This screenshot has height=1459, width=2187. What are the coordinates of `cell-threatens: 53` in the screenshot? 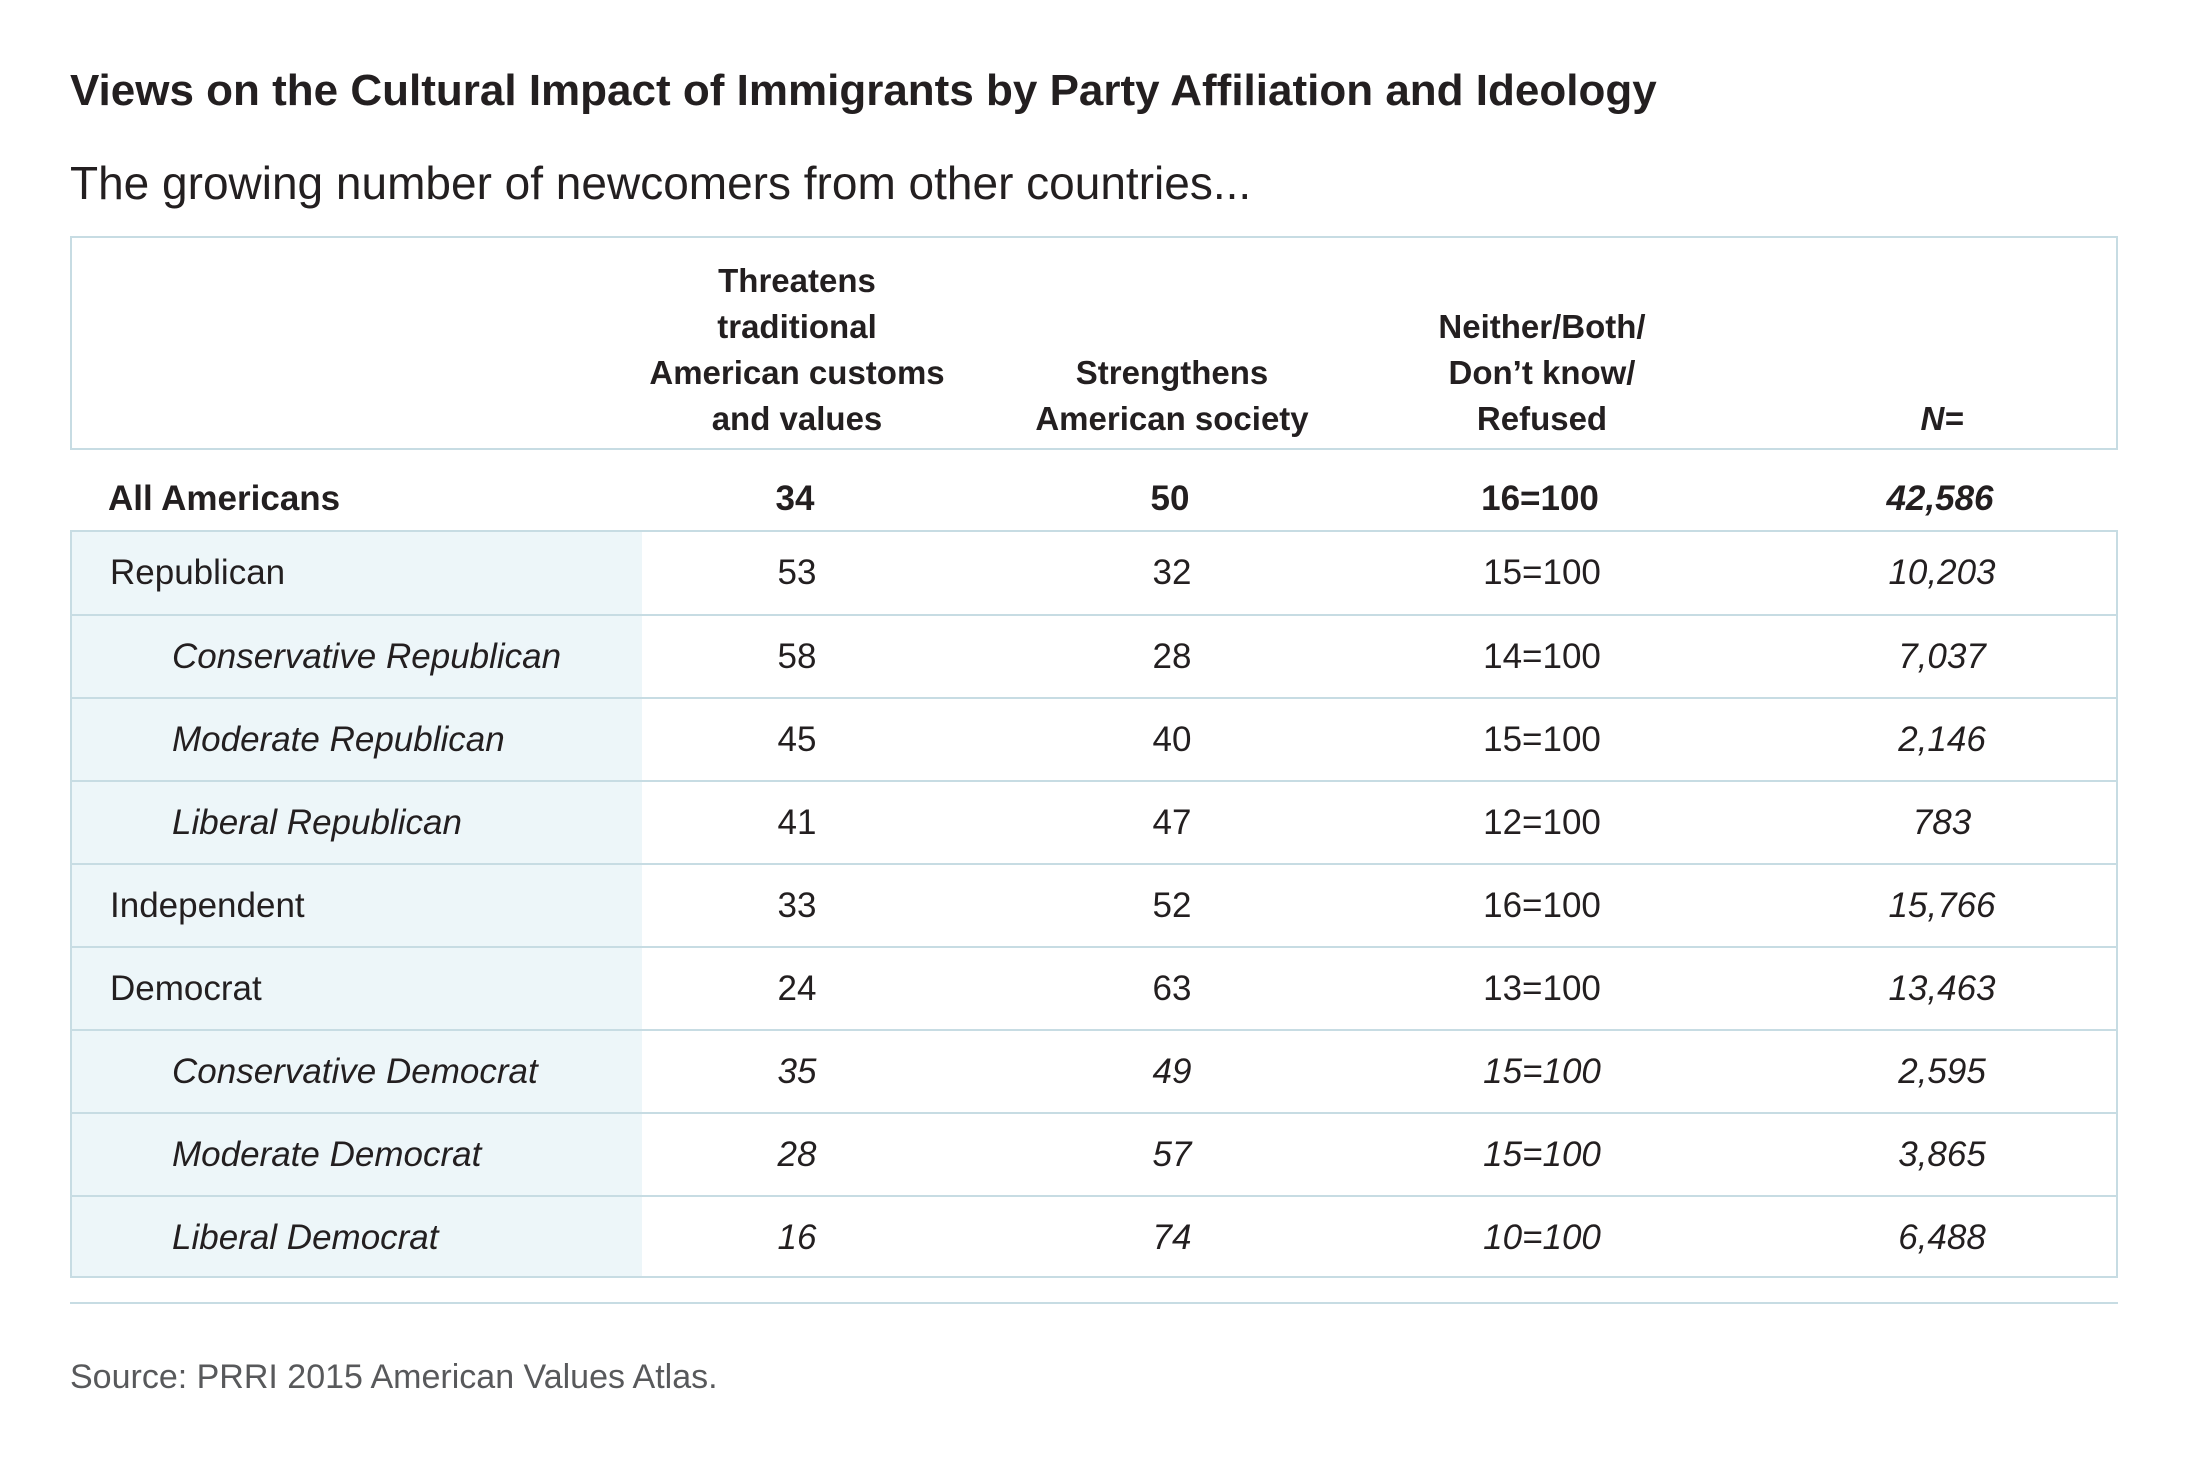 It's located at (797, 572).